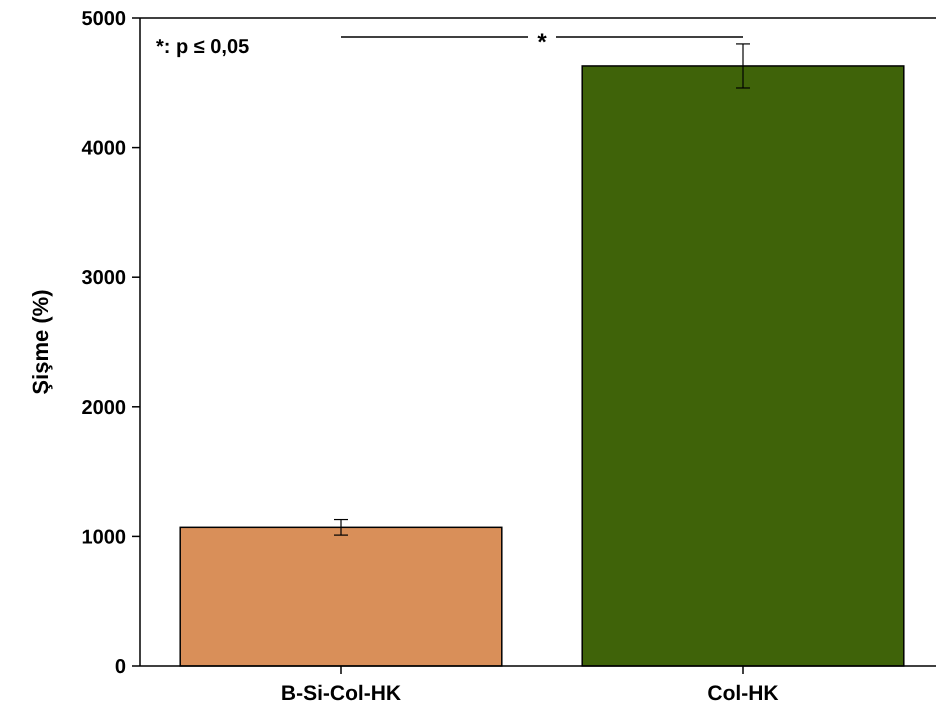  I want to click on y-tick-label: 0, so click(120, 667).